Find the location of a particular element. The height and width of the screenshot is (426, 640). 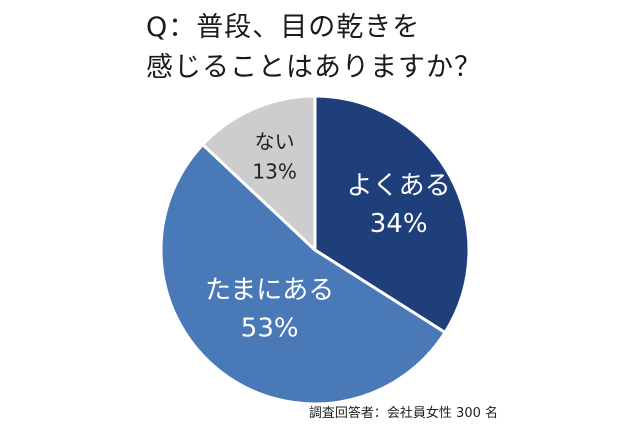

chart-title-line-2: 感じることはありますか？ is located at coordinates (314, 67).